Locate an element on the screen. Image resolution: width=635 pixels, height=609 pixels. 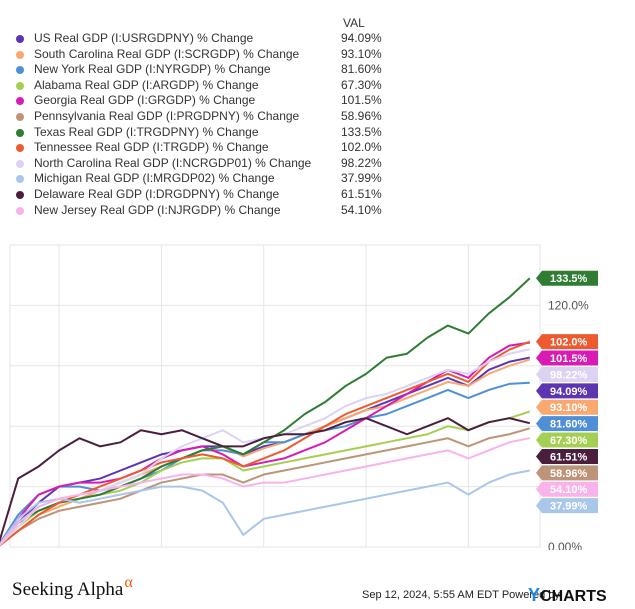
axes: 200020052010201520200.00%120.0% is located at coordinates (568, 424).